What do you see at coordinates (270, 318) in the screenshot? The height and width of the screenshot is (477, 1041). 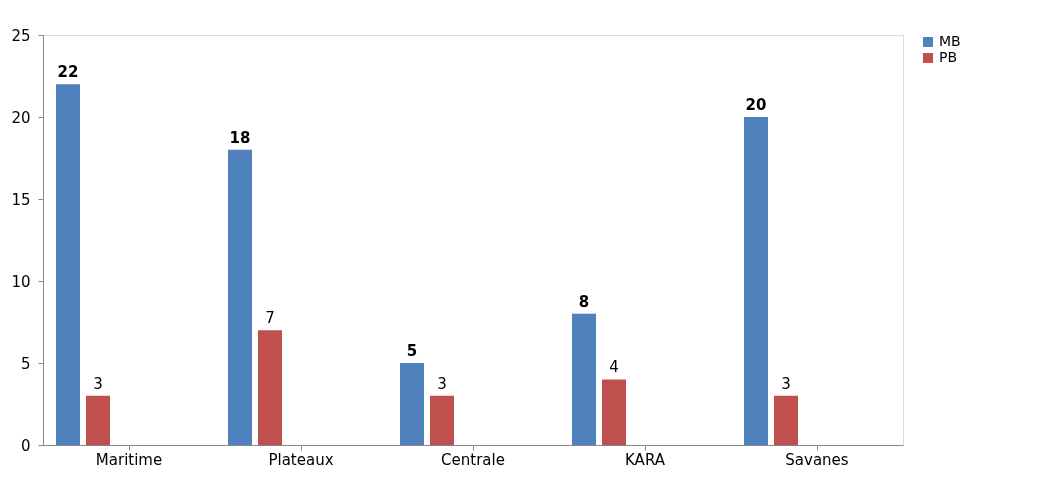 I see `data-label: 7` at bounding box center [270, 318].